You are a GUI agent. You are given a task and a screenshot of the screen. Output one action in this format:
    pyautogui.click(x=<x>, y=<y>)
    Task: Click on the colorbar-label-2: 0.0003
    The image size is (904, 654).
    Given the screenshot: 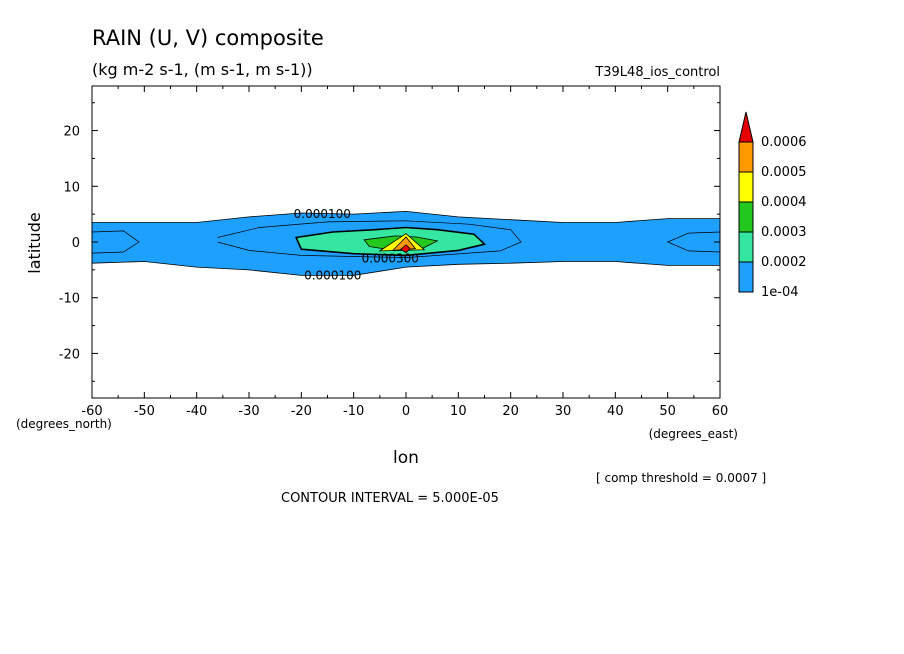 What is the action you would take?
    pyautogui.click(x=784, y=232)
    